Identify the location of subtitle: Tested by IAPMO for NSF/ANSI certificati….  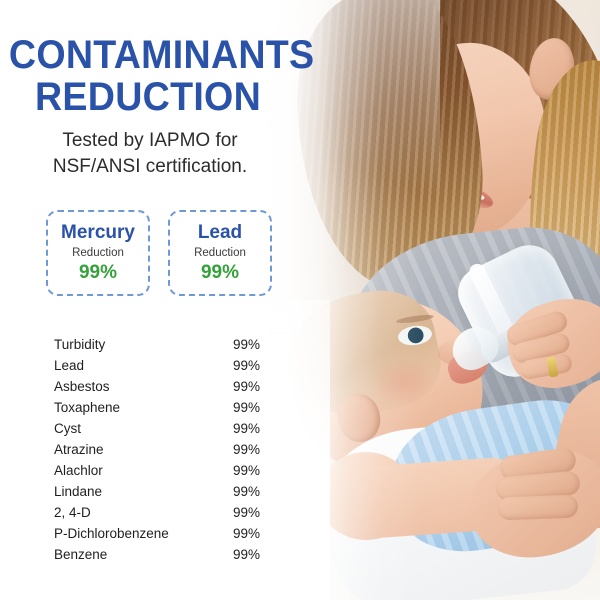
(150, 154).